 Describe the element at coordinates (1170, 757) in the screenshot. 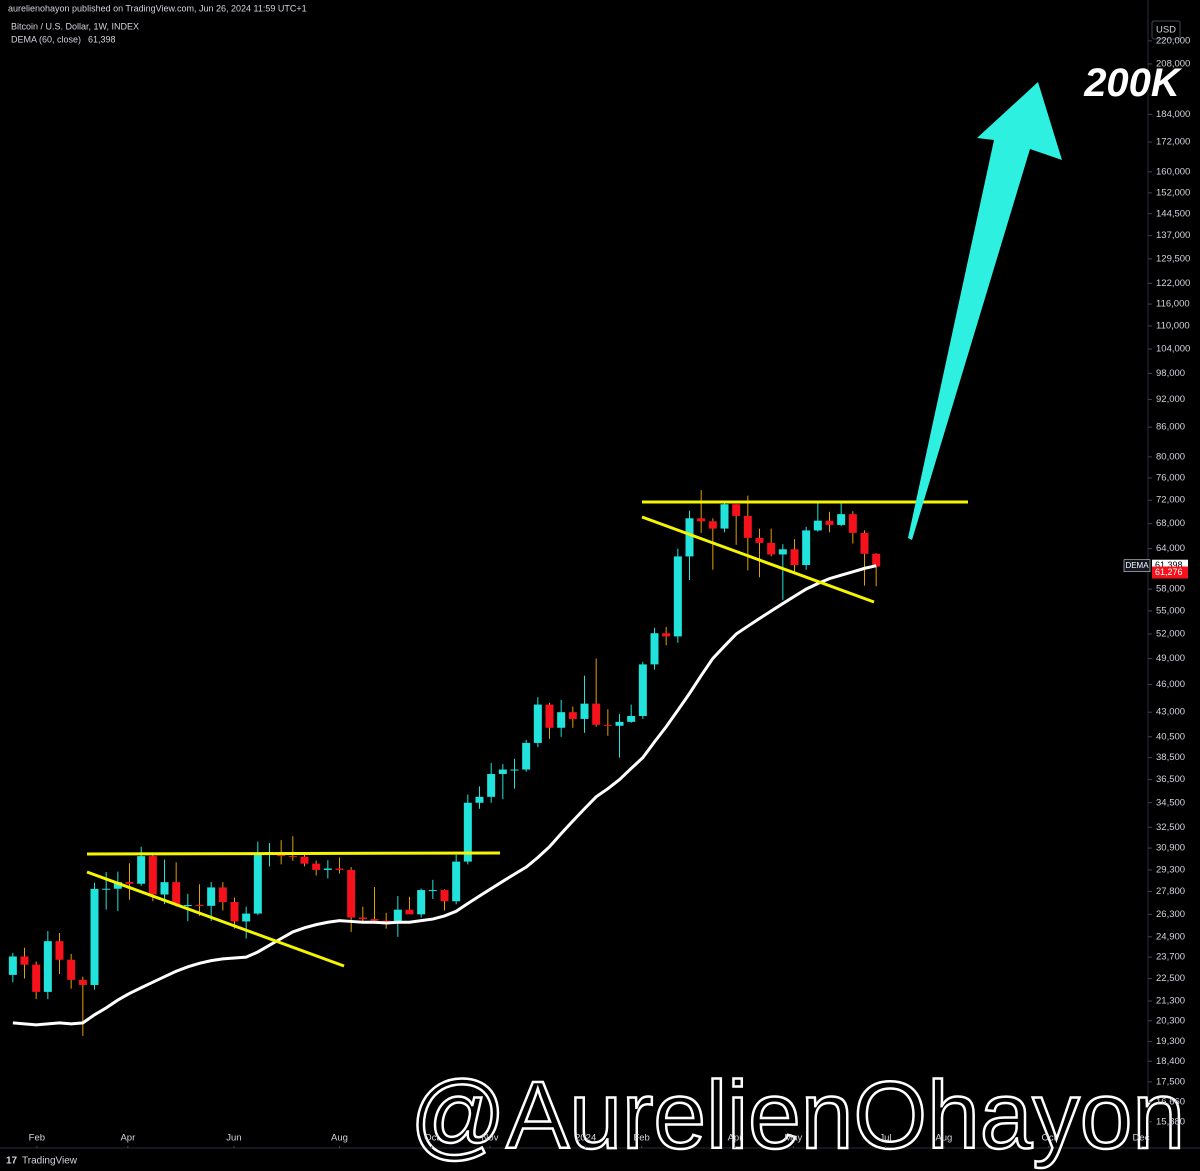

I see `y-tick-label: 38,500` at that location.